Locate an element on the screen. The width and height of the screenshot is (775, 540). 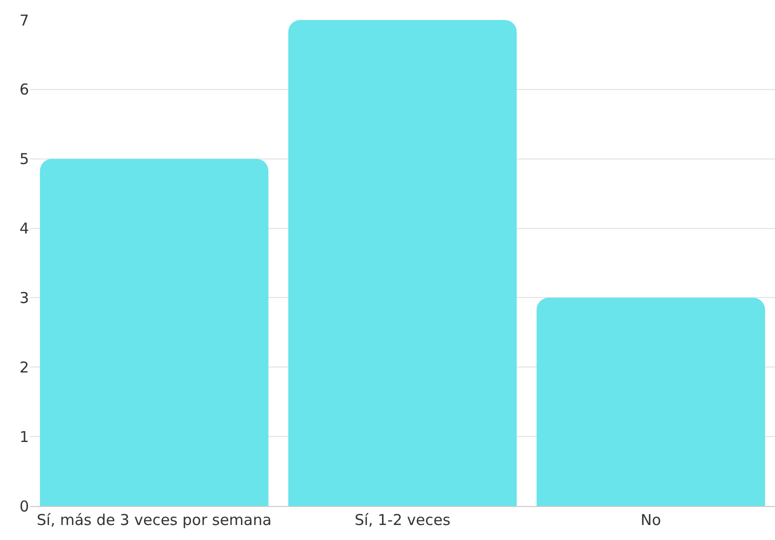
y-tick-label: 6 is located at coordinates (24, 89).